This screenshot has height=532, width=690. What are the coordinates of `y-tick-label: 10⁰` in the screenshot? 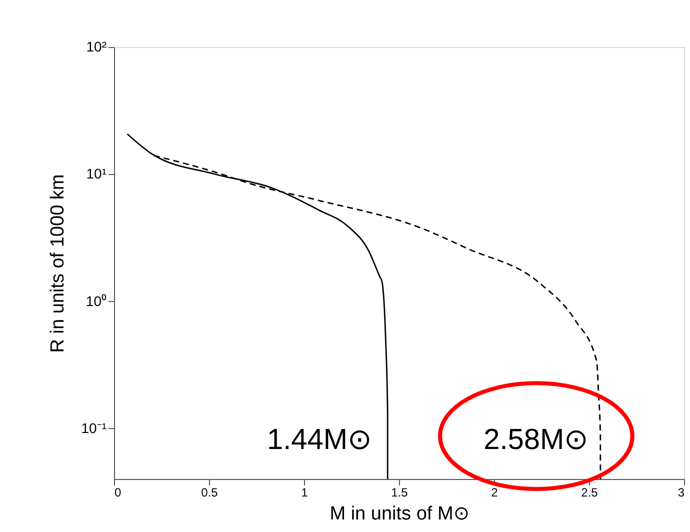 It's located at (96, 300).